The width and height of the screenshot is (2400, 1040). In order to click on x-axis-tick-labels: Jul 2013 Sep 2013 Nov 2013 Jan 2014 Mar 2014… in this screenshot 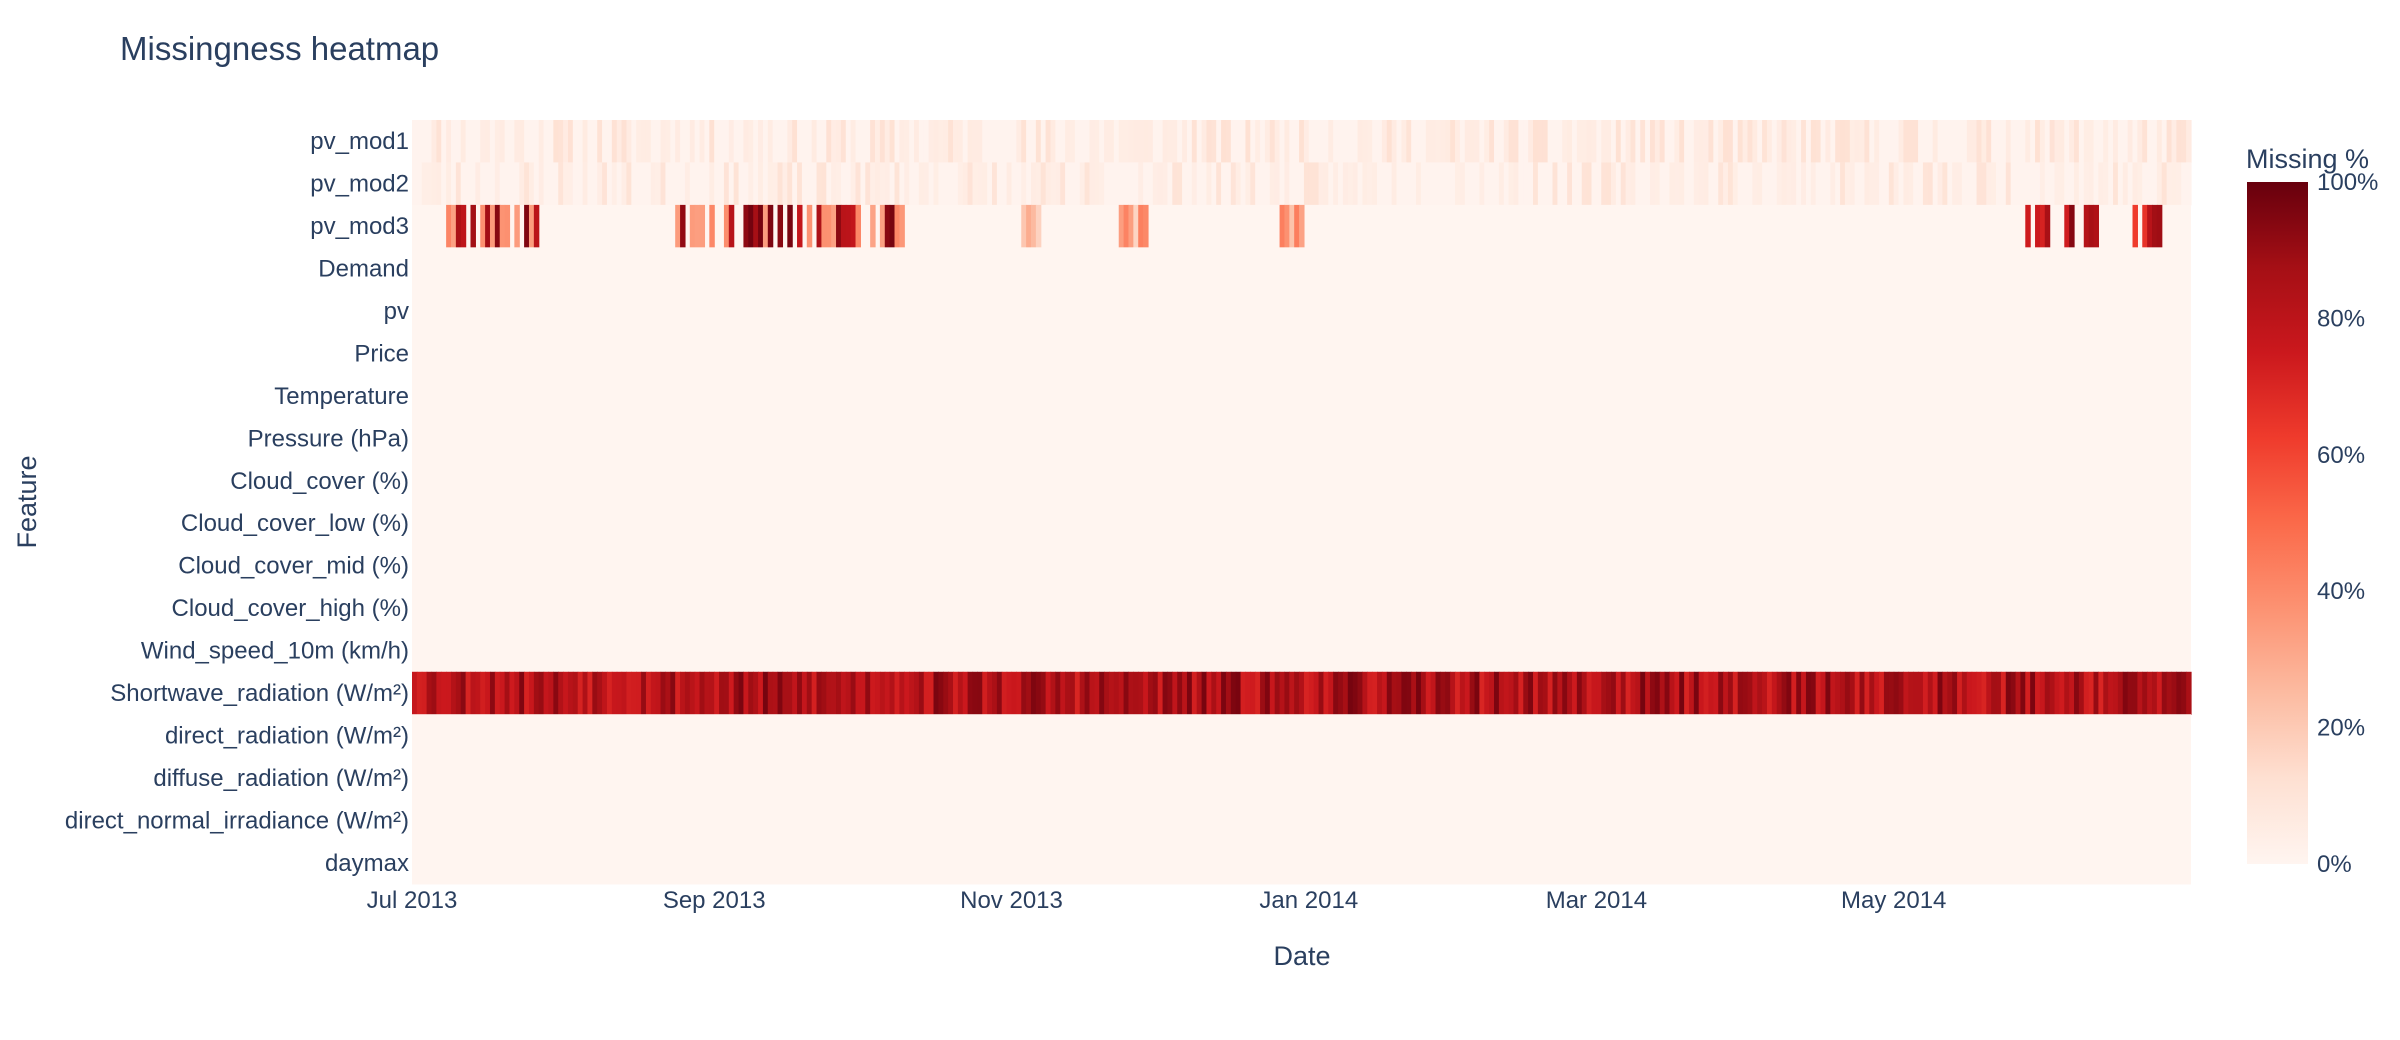, I will do `click(1157, 900)`.